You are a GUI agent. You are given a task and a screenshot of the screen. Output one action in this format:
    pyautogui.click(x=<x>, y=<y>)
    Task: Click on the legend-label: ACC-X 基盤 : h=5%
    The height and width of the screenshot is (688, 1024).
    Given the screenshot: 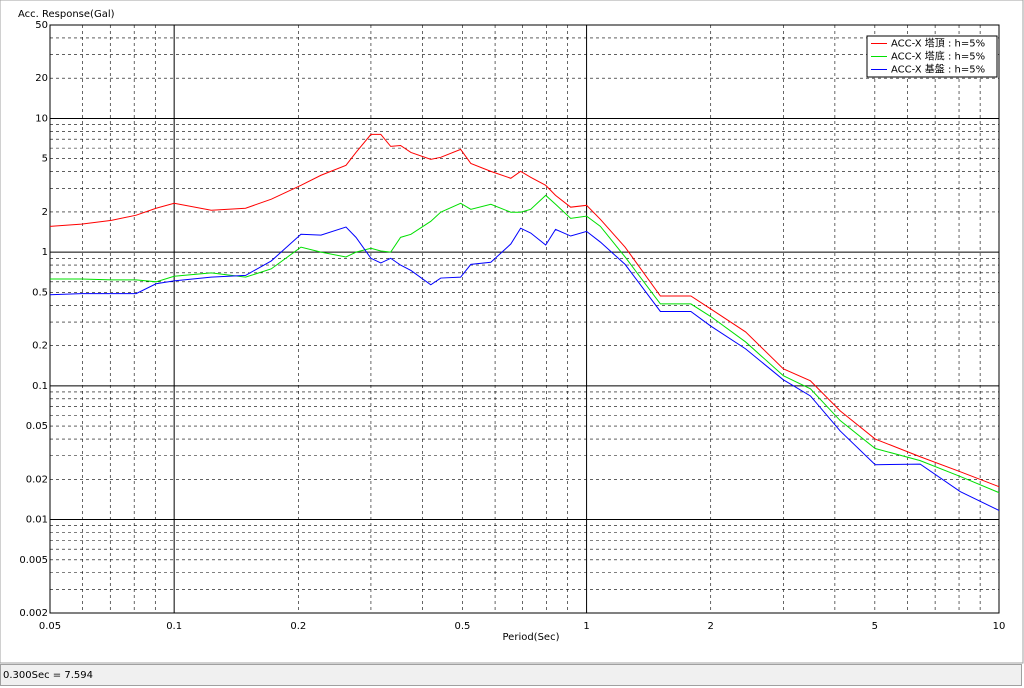 What is the action you would take?
    pyautogui.click(x=938, y=69)
    